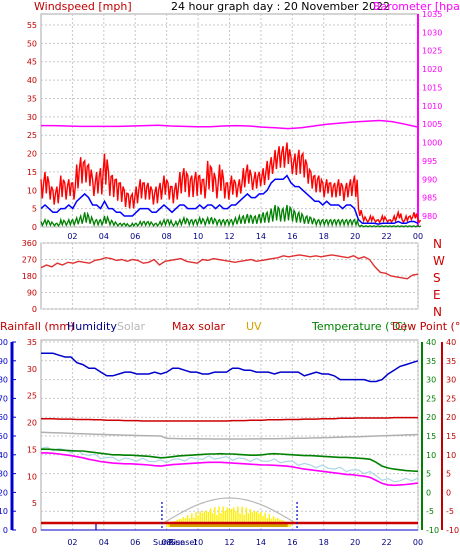 The image size is (460, 554). I want to click on barometer-tick-label: 1035, so click(432, 14).